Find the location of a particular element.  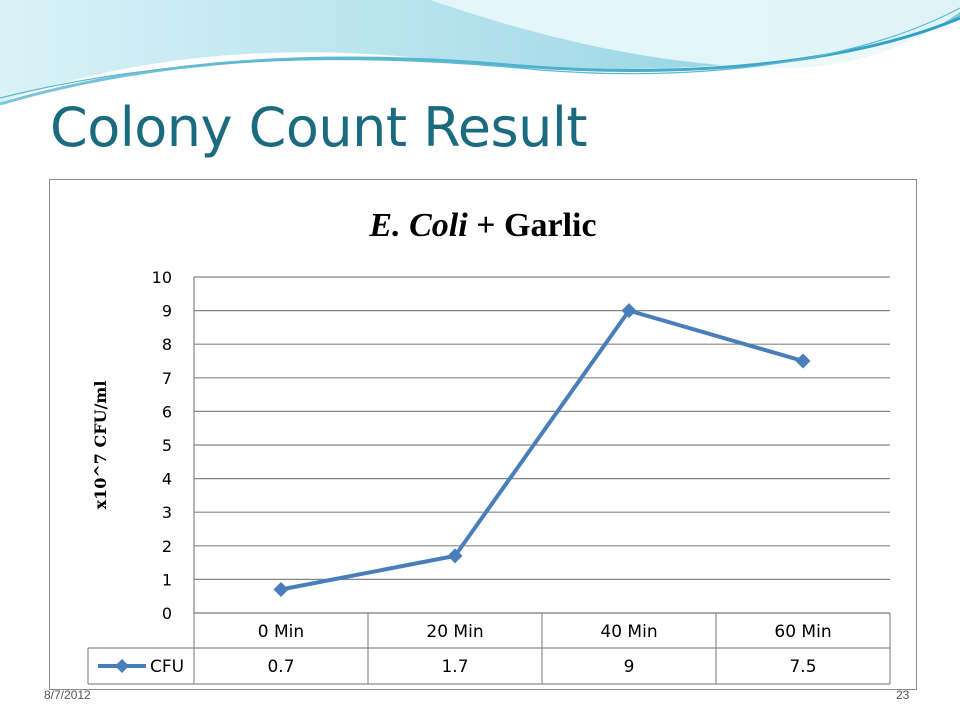

y-tick-label: 7 is located at coordinates (167, 378).